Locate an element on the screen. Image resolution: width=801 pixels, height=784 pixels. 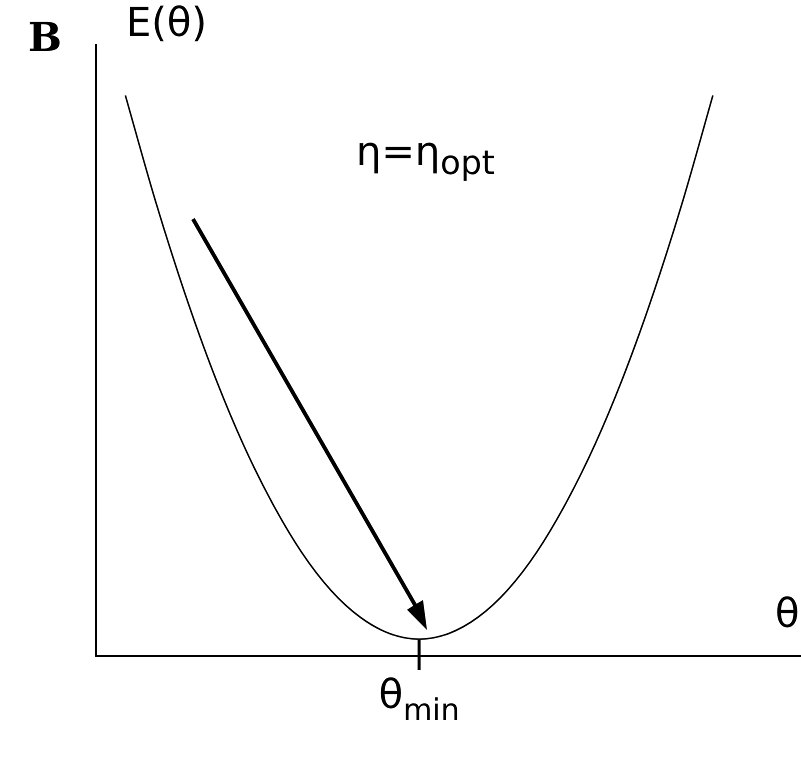
x-axis-title: θ is located at coordinates (787, 614).